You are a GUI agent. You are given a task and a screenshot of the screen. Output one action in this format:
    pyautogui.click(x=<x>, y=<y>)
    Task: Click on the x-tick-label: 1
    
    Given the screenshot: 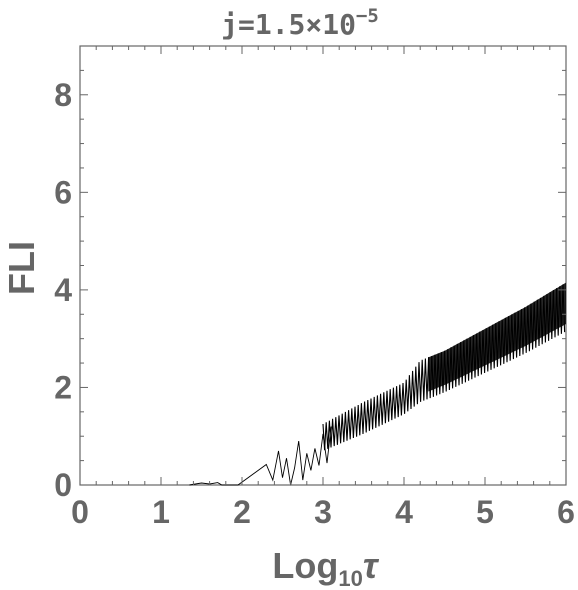 What is the action you would take?
    pyautogui.click(x=161, y=512)
    